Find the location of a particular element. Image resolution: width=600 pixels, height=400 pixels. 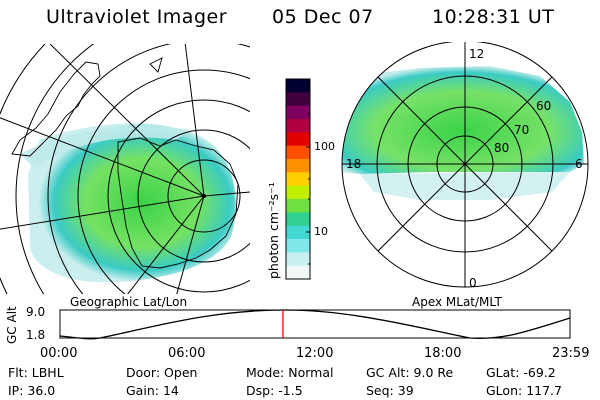

colorbar-ticks is located at coordinates (308, 189).